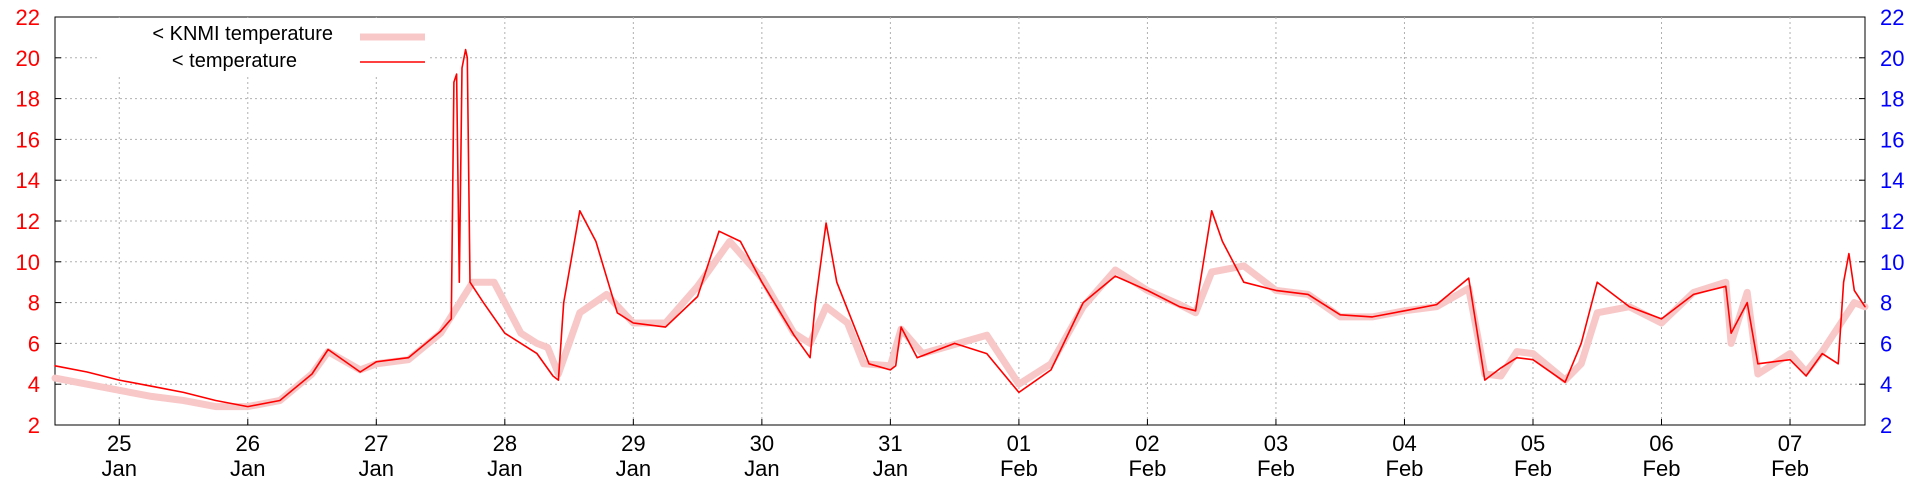 The height and width of the screenshot is (480, 1920). I want to click on legend-box, so click(265, 47).